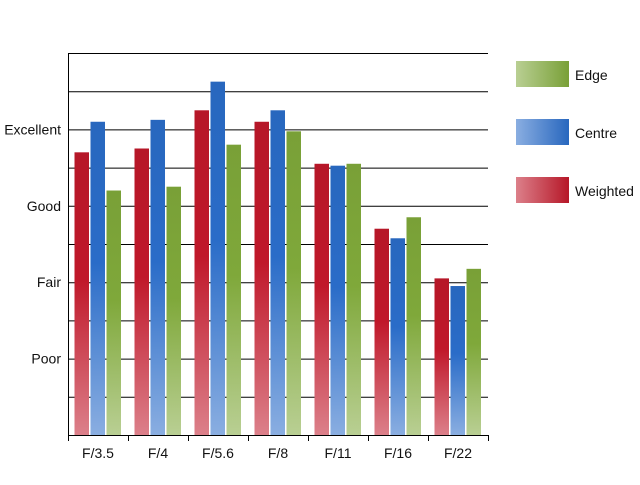 This screenshot has height=485, width=640. What do you see at coordinates (32, 129) in the screenshot?
I see `y-tick-label-excellent: Excellent` at bounding box center [32, 129].